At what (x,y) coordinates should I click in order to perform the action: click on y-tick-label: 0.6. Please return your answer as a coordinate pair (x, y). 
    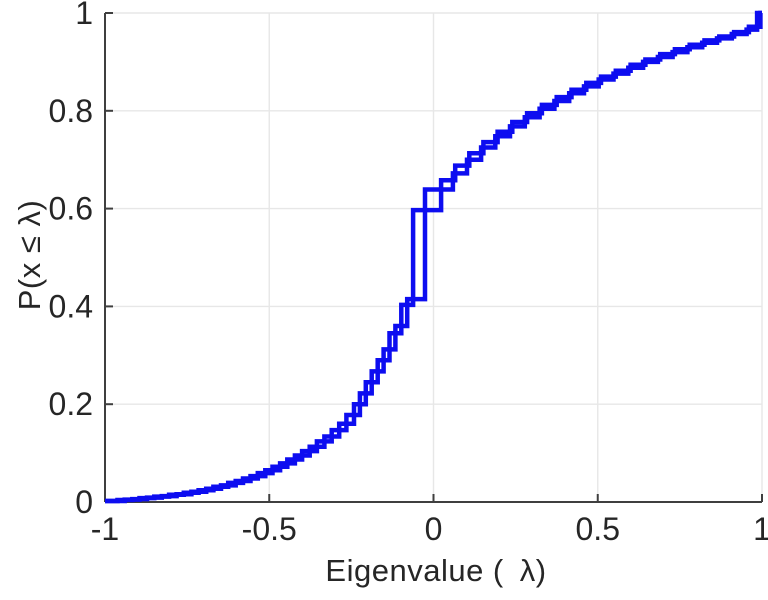
    Looking at the image, I should click on (71, 209).